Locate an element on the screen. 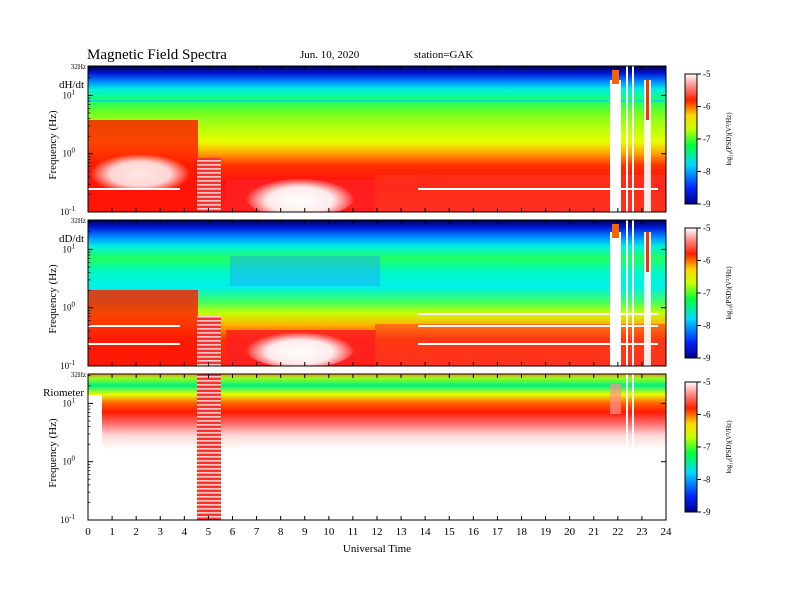  figure-title: Magnetic Field Spectra is located at coordinates (157, 55).